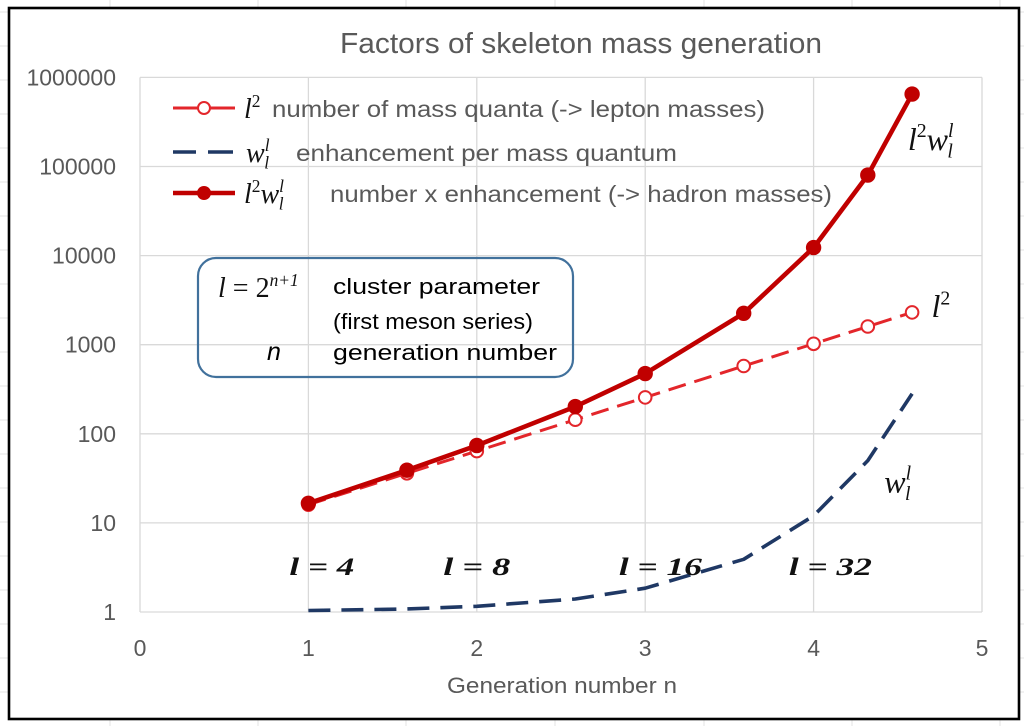 The width and height of the screenshot is (1024, 726). I want to click on annotation-label: l = 8, so click(477, 567).